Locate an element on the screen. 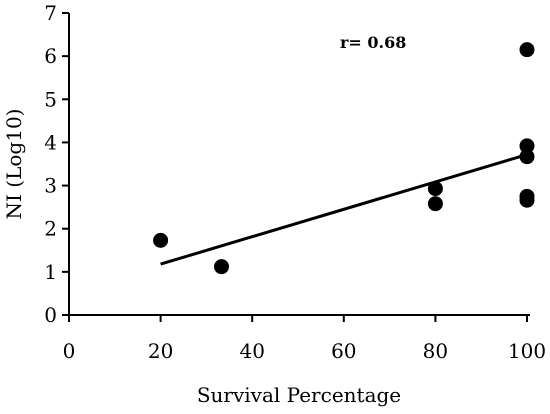  annotation-r-value: r= 0.68 is located at coordinates (373, 42).